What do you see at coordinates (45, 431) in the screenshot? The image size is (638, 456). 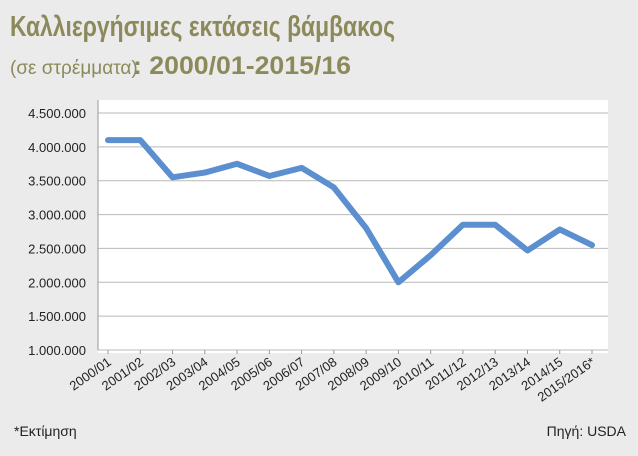 I see `footnote: *Εκτίμηση` at bounding box center [45, 431].